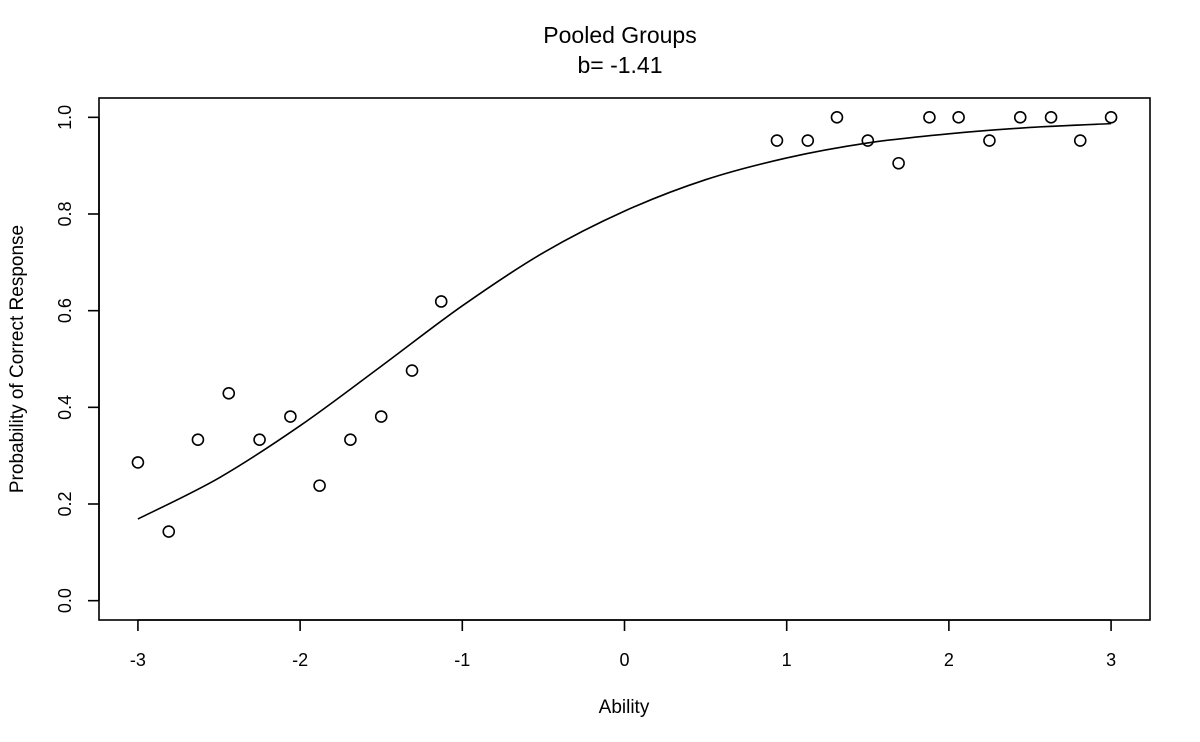 Image resolution: width=1200 pixels, height=742 pixels. I want to click on y-tick-label: 0.0, so click(65, 600).